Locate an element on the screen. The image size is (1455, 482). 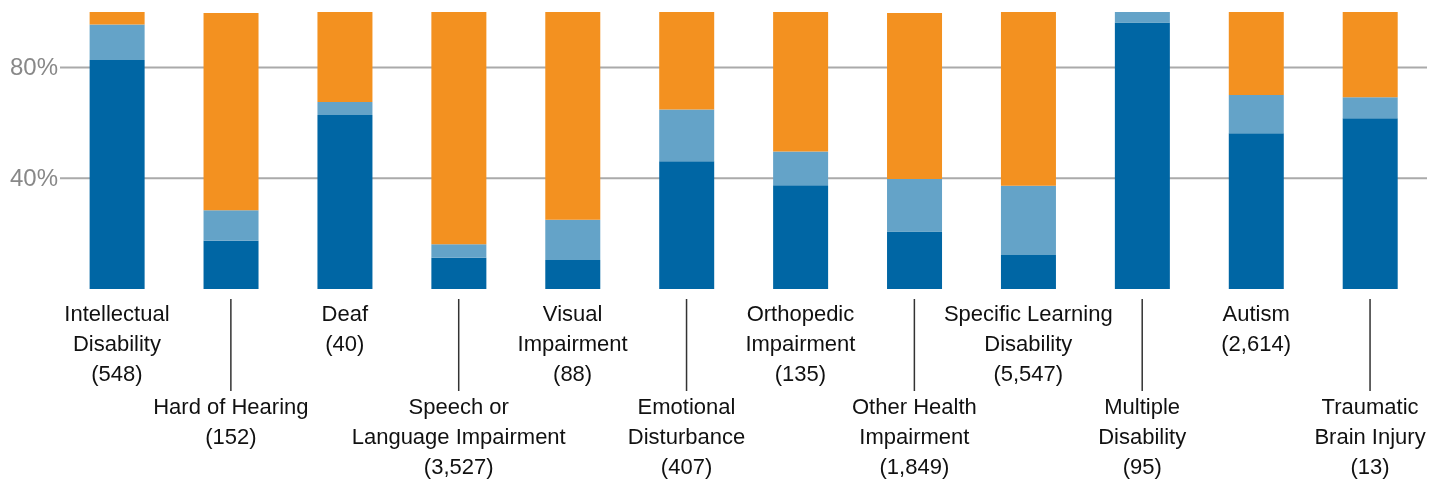
x-tick-label: Orthopedic Impairment (135) is located at coordinates (800, 343).